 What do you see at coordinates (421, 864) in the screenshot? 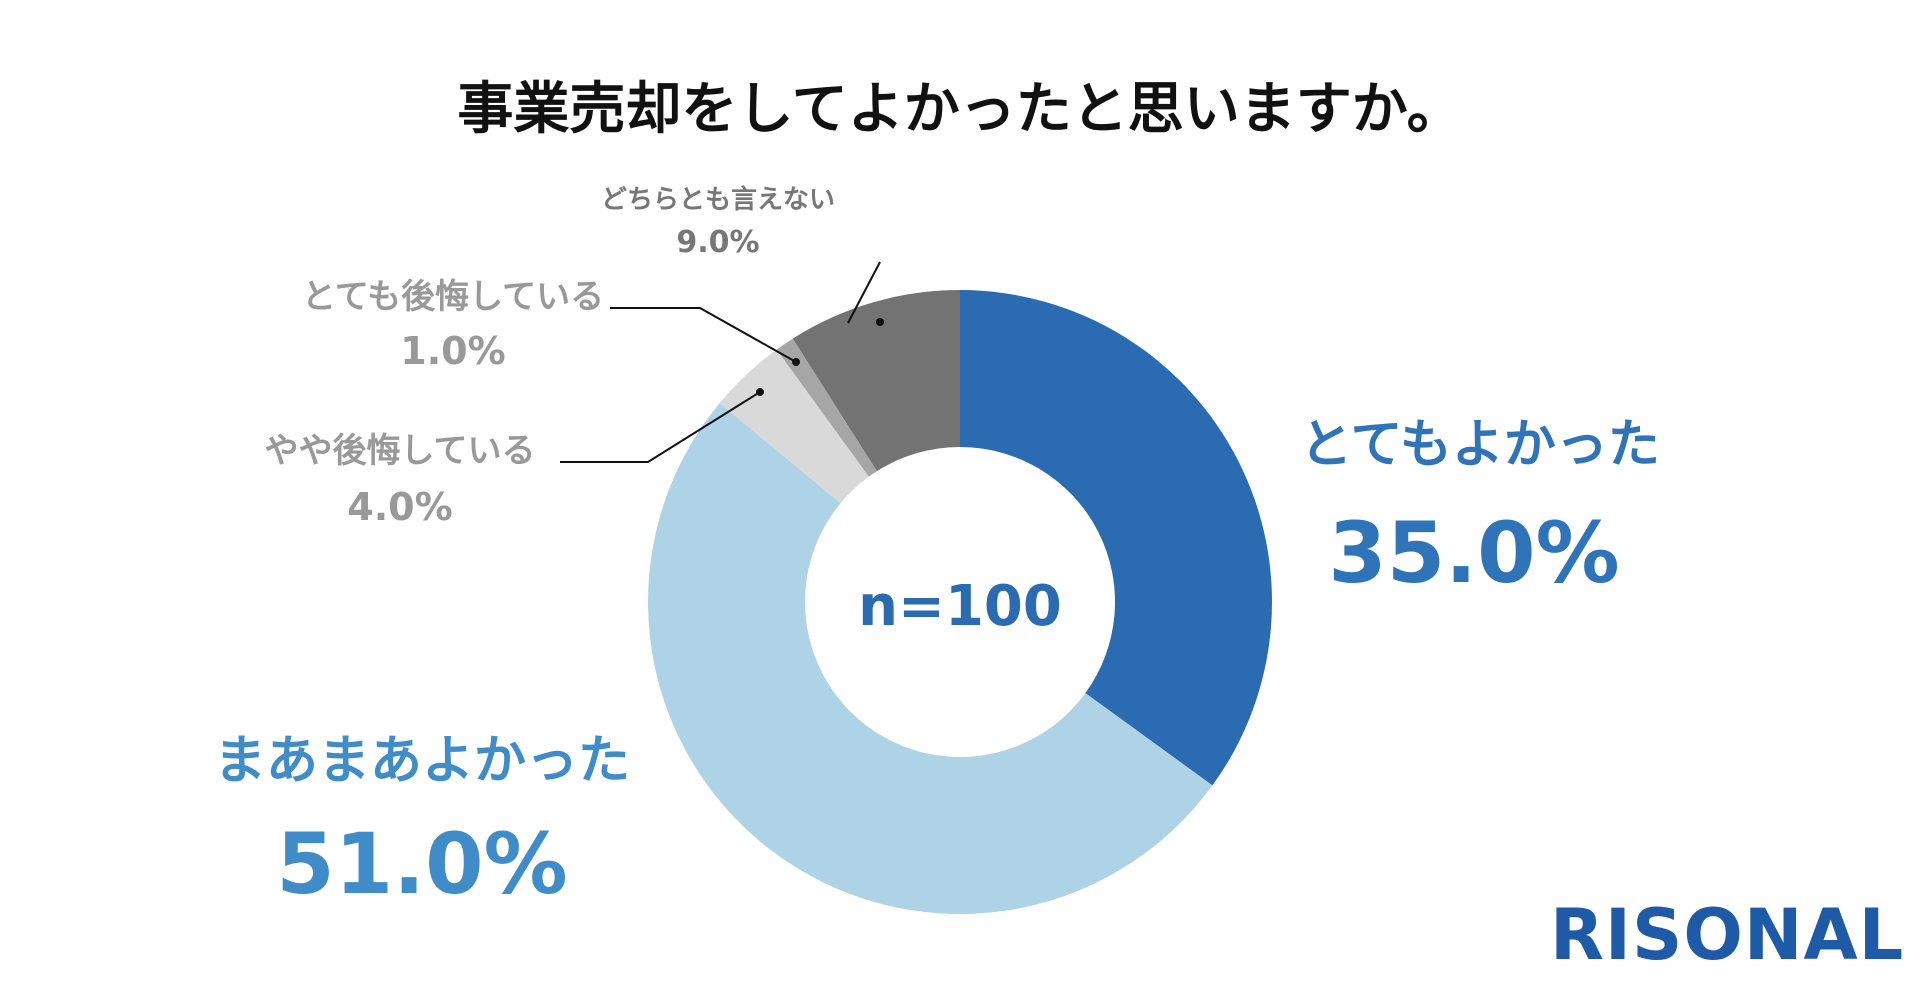
I see `slice-value-1: 51.0%` at bounding box center [421, 864].